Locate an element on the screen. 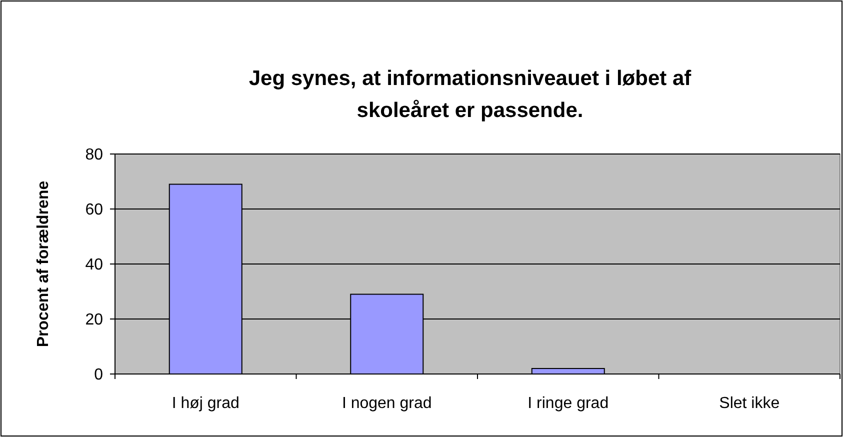  y-tick-label: 80 is located at coordinates (94, 155).